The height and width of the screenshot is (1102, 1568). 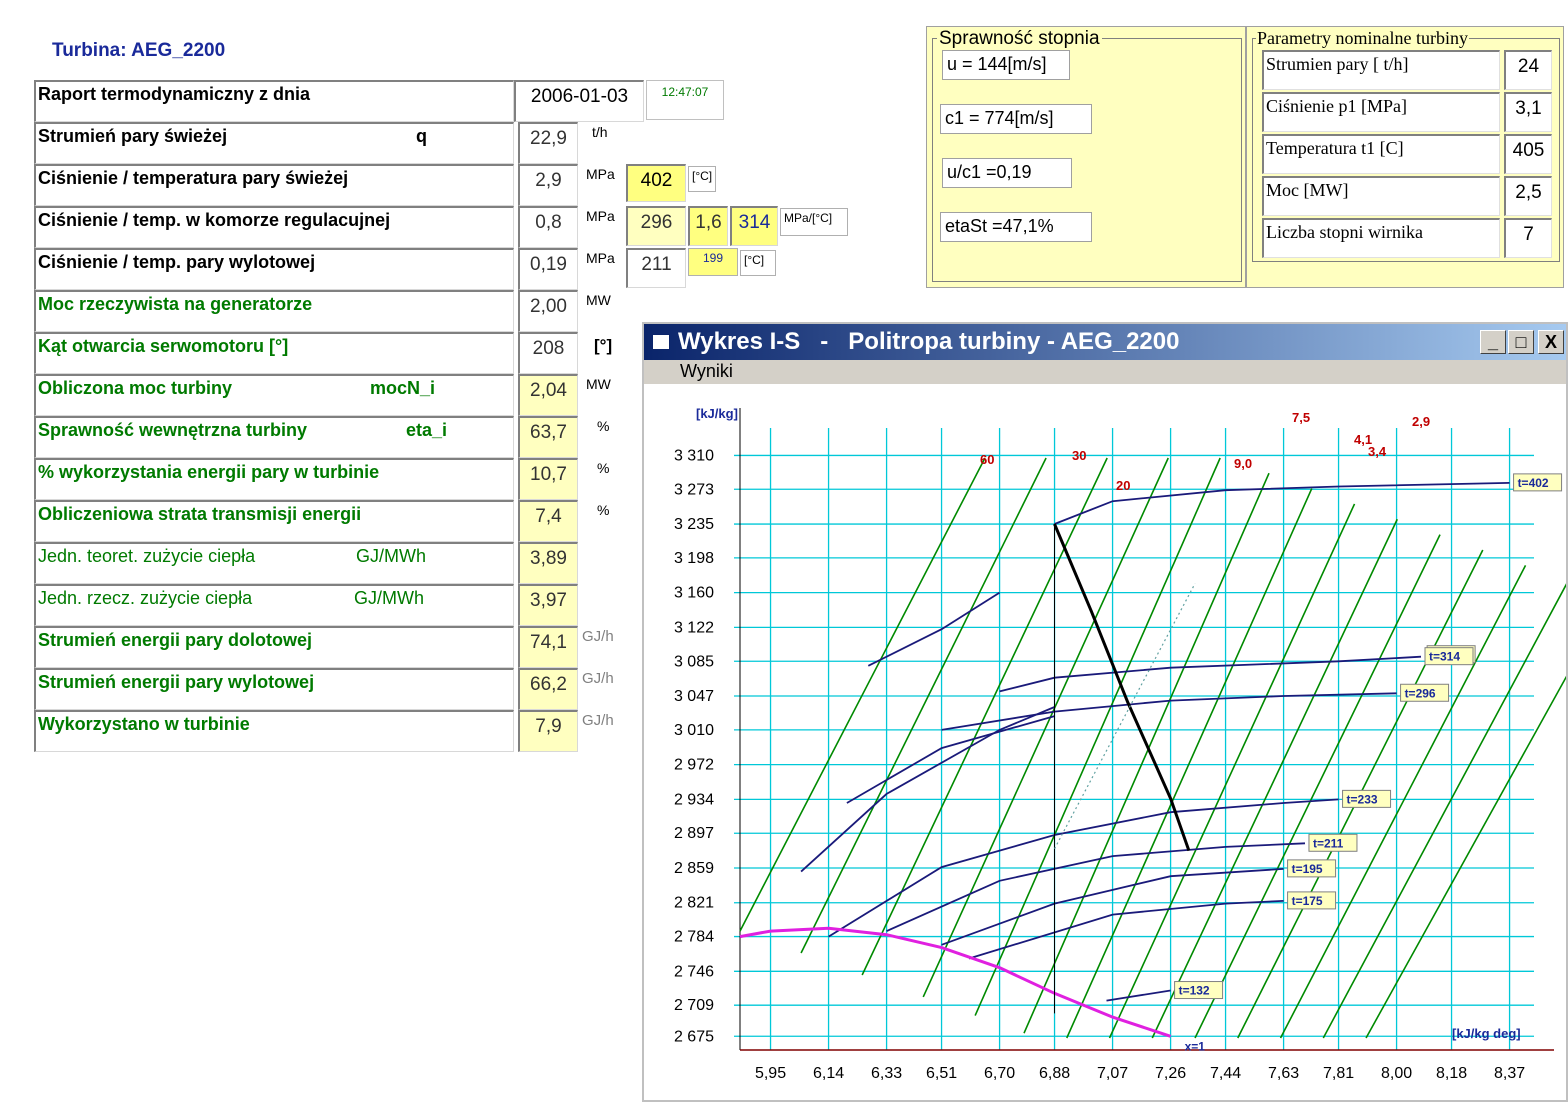 What do you see at coordinates (1493, 342) in the screenshot?
I see `minimize-button: _` at bounding box center [1493, 342].